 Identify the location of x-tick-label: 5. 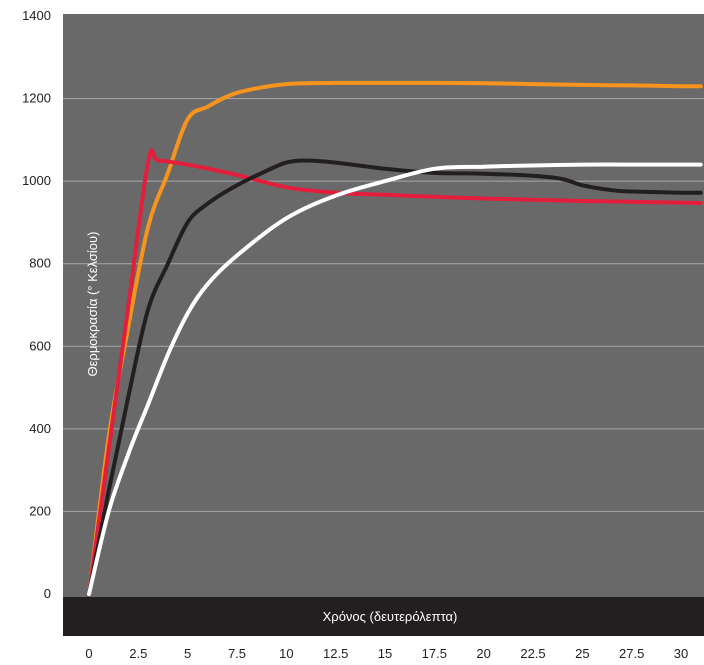
(187, 653).